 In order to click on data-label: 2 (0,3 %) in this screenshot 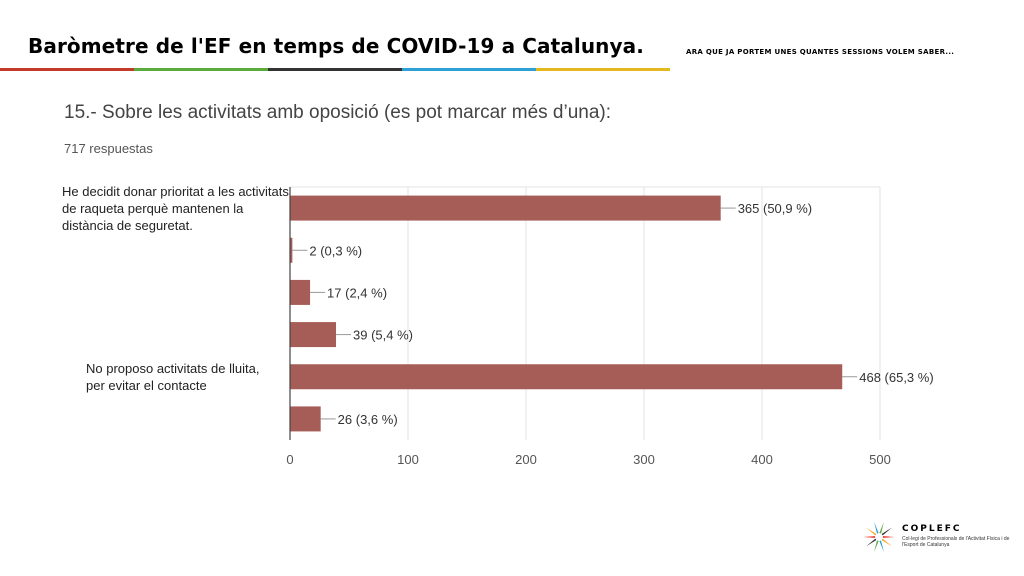, I will do `click(335, 250)`.